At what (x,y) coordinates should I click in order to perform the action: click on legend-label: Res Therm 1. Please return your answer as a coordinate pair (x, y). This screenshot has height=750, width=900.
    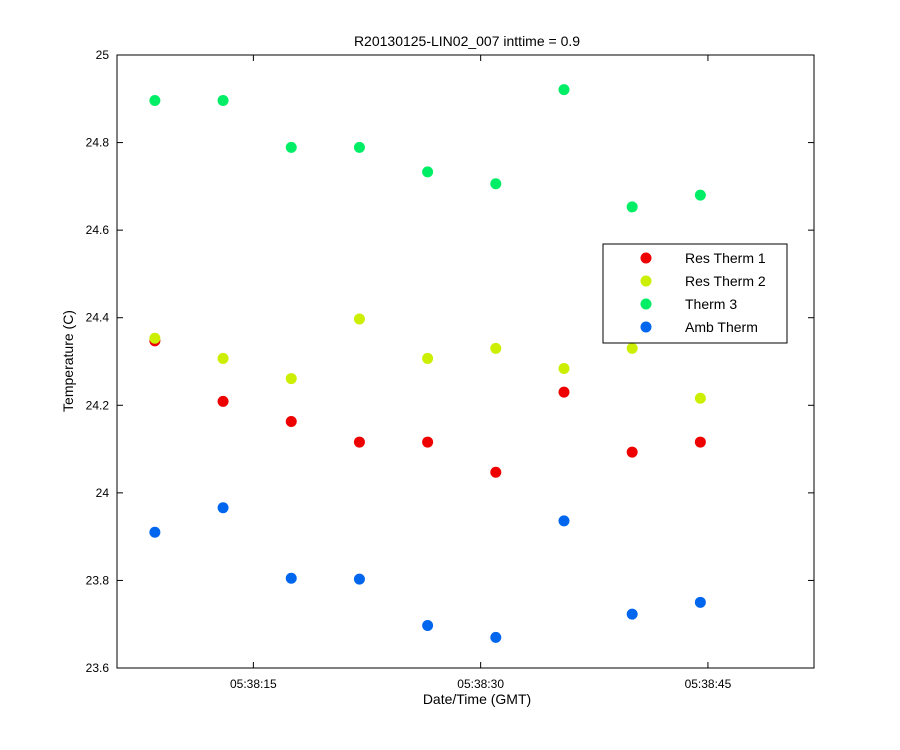
    Looking at the image, I should click on (725, 258).